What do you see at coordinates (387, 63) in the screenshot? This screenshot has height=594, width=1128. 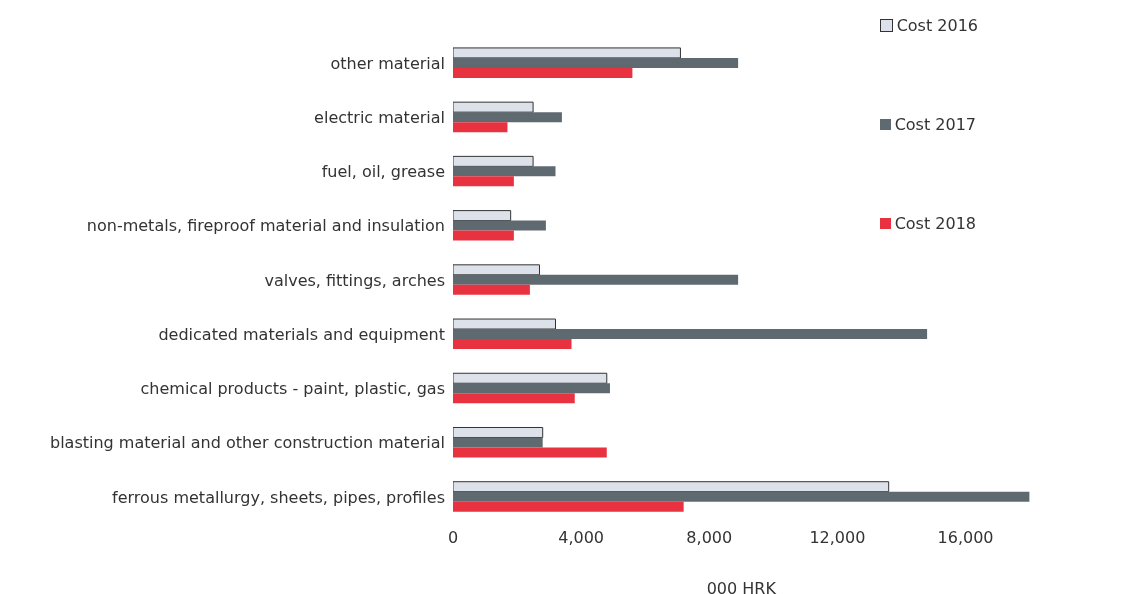 I see `y-tick-label: other material` at bounding box center [387, 63].